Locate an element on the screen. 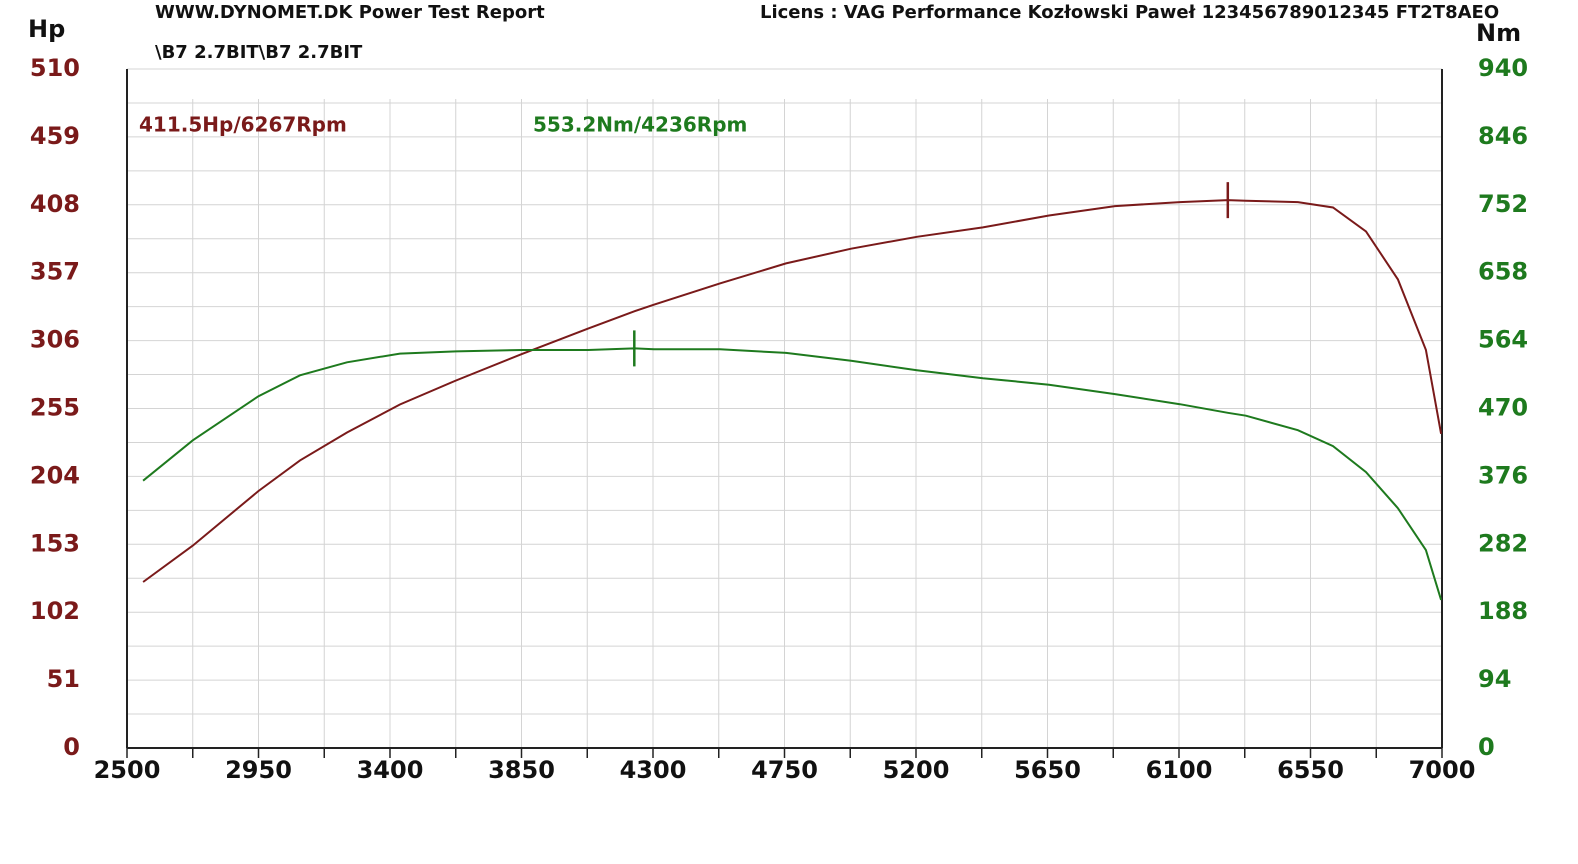 The image size is (1578, 864). y-tick-label: 204 is located at coordinates (55, 475).